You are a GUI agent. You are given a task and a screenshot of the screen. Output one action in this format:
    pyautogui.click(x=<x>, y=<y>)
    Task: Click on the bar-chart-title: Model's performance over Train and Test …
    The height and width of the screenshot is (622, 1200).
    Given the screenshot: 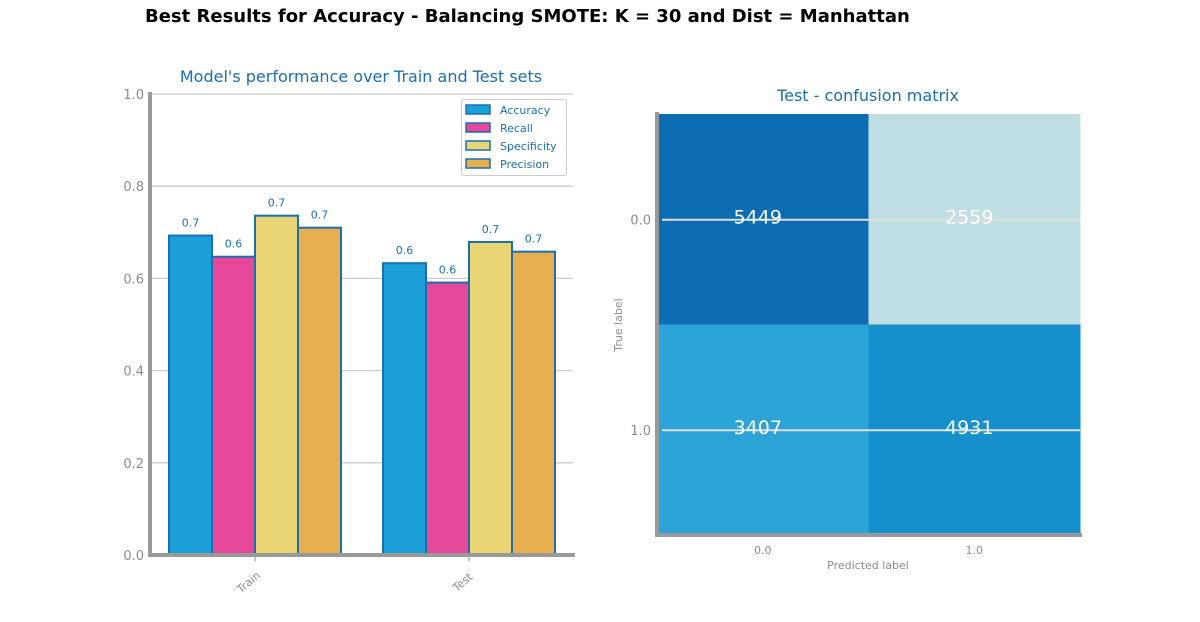 What is the action you would take?
    pyautogui.click(x=361, y=76)
    